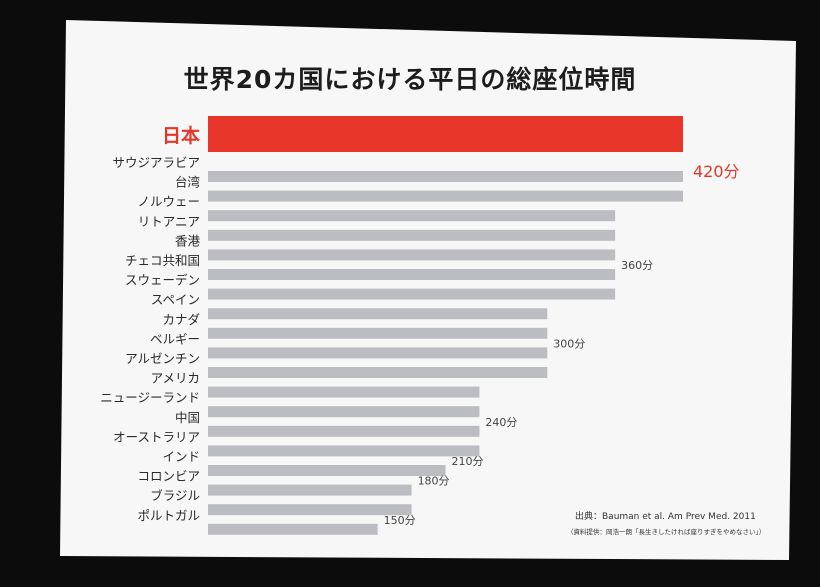 This screenshot has height=587, width=820. Describe the element at coordinates (181, 319) in the screenshot. I see `category-label: カナダ` at that location.